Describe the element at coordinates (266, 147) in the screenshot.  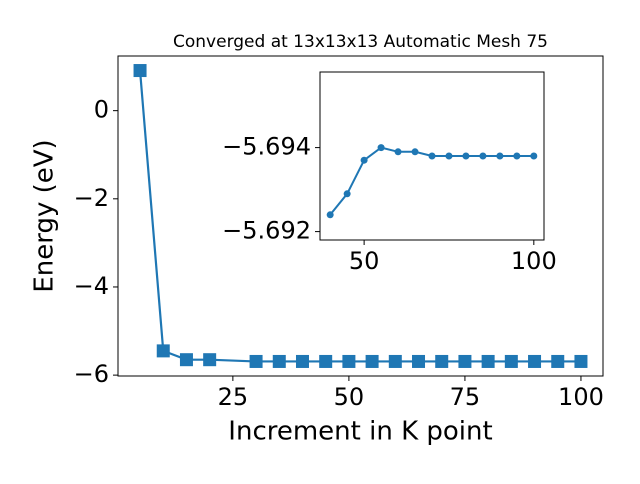
I see `y-tick-label: −5.694` at that location.